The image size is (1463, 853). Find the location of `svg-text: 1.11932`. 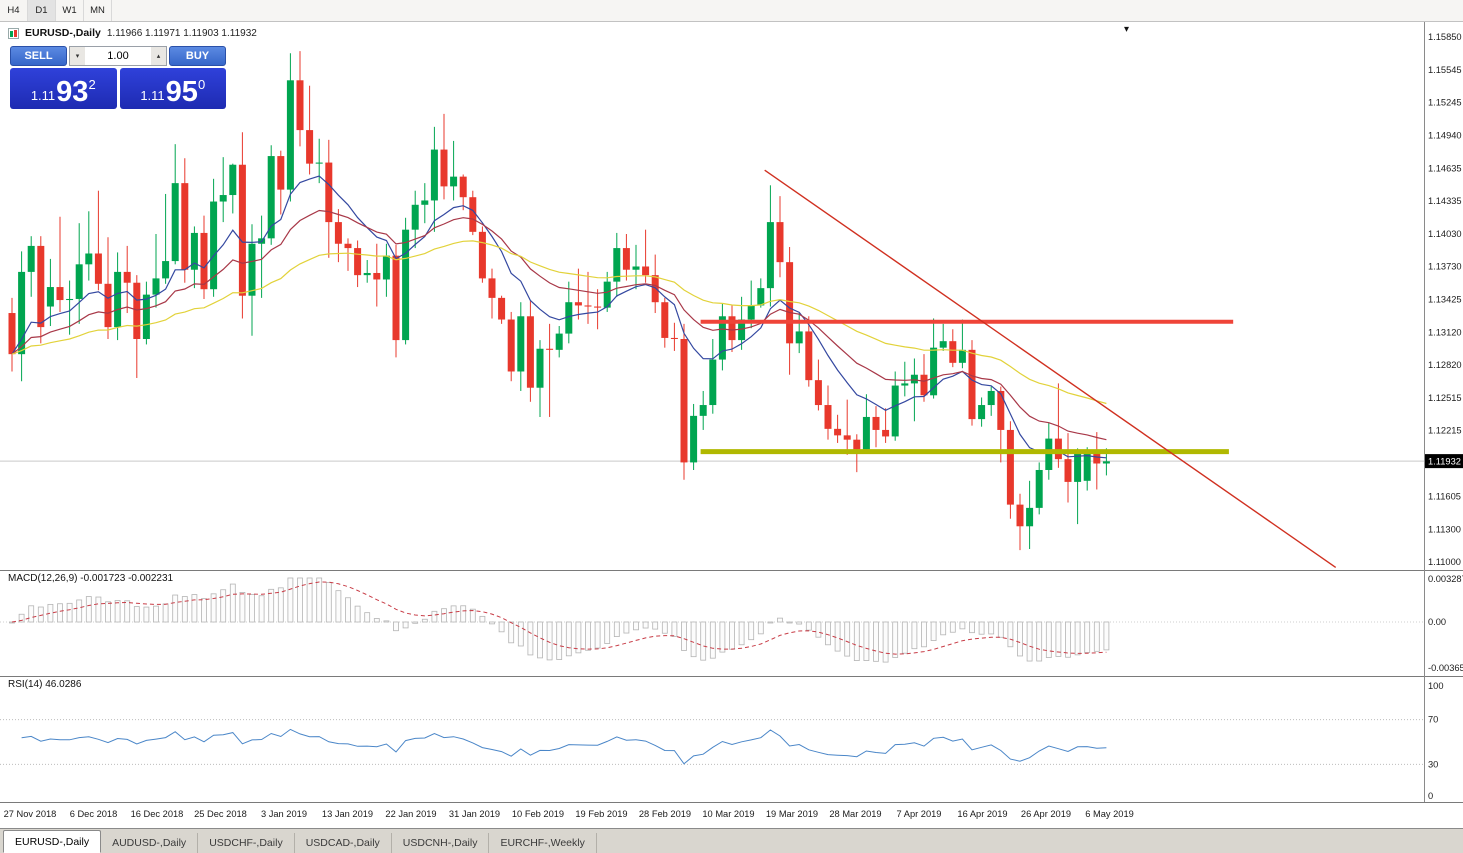

svg-text: 1.11932 is located at coordinates (1444, 462).